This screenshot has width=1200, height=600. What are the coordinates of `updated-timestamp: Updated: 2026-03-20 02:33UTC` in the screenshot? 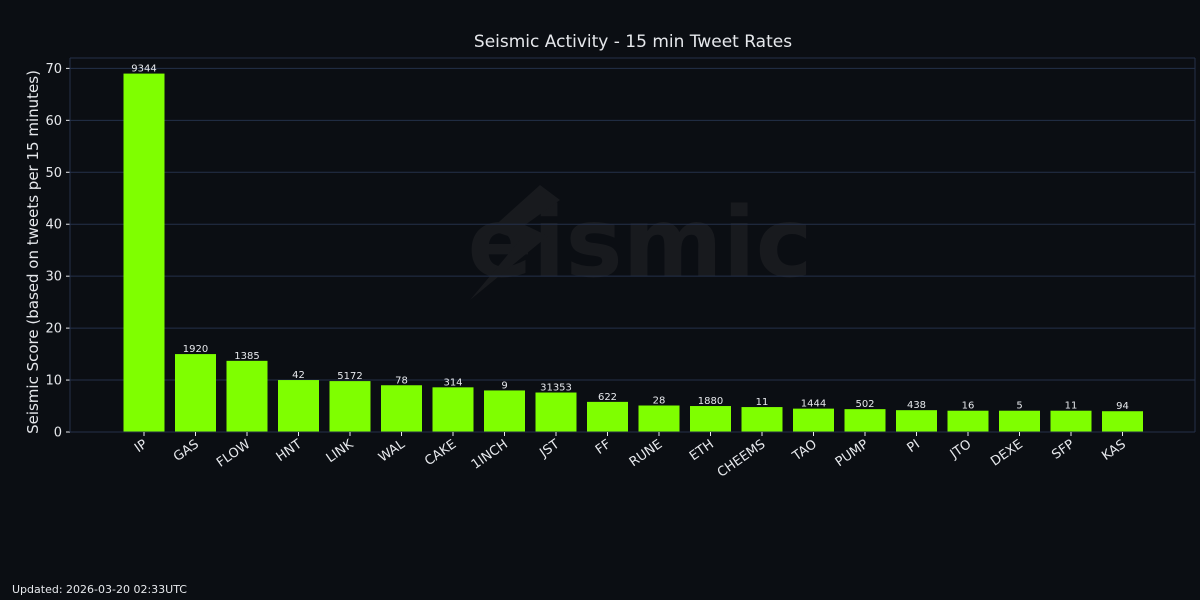 It's located at (99, 589).